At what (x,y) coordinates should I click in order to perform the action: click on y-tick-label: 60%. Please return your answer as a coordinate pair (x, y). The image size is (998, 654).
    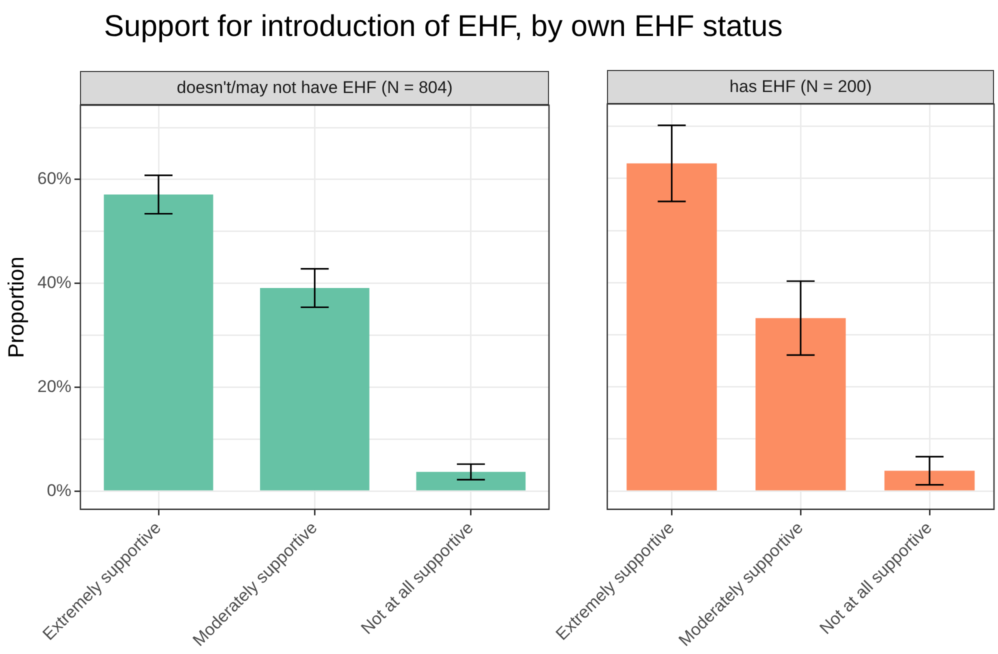
    Looking at the image, I should click on (54, 178).